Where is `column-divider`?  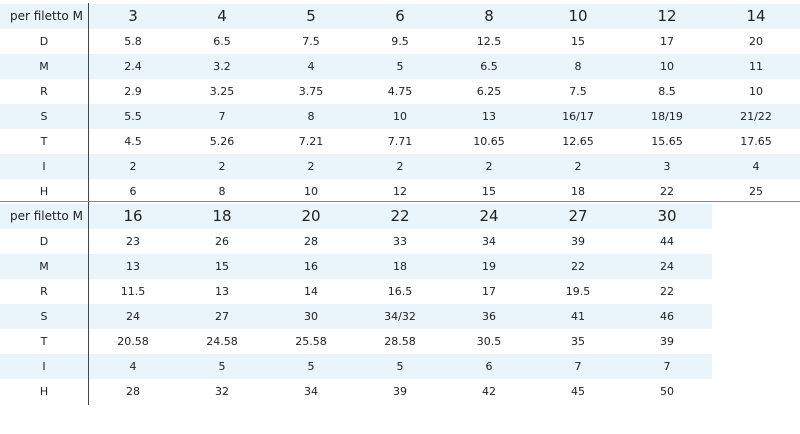
column-divider is located at coordinates (88, 104).